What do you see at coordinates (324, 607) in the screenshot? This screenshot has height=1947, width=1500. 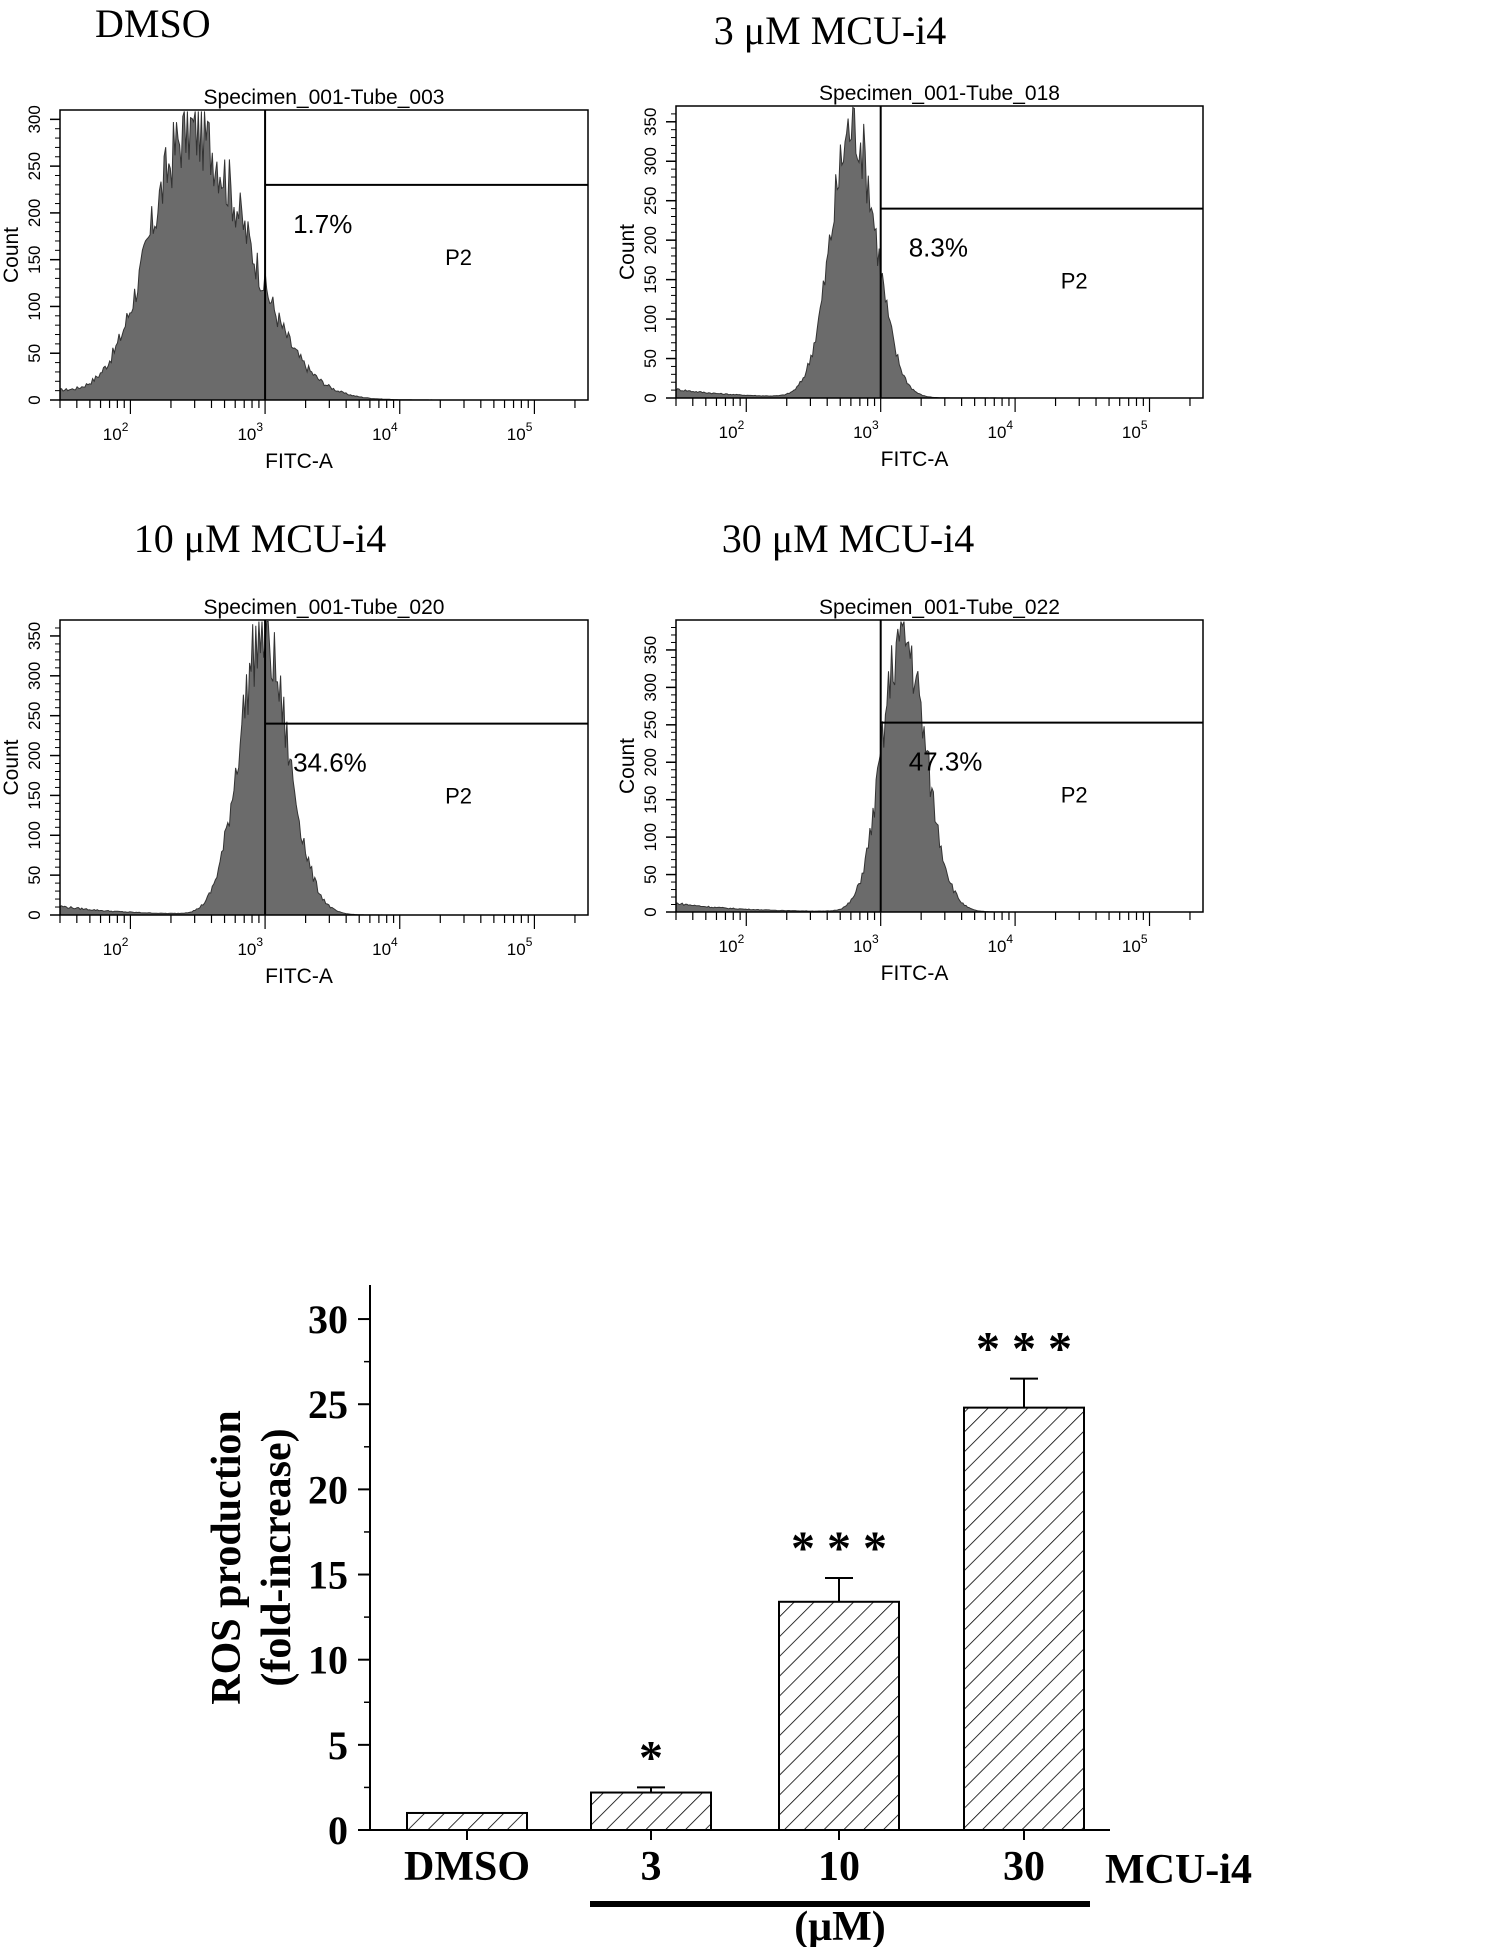 I see `specimen-title: Specimen_001-Tube_020` at bounding box center [324, 607].